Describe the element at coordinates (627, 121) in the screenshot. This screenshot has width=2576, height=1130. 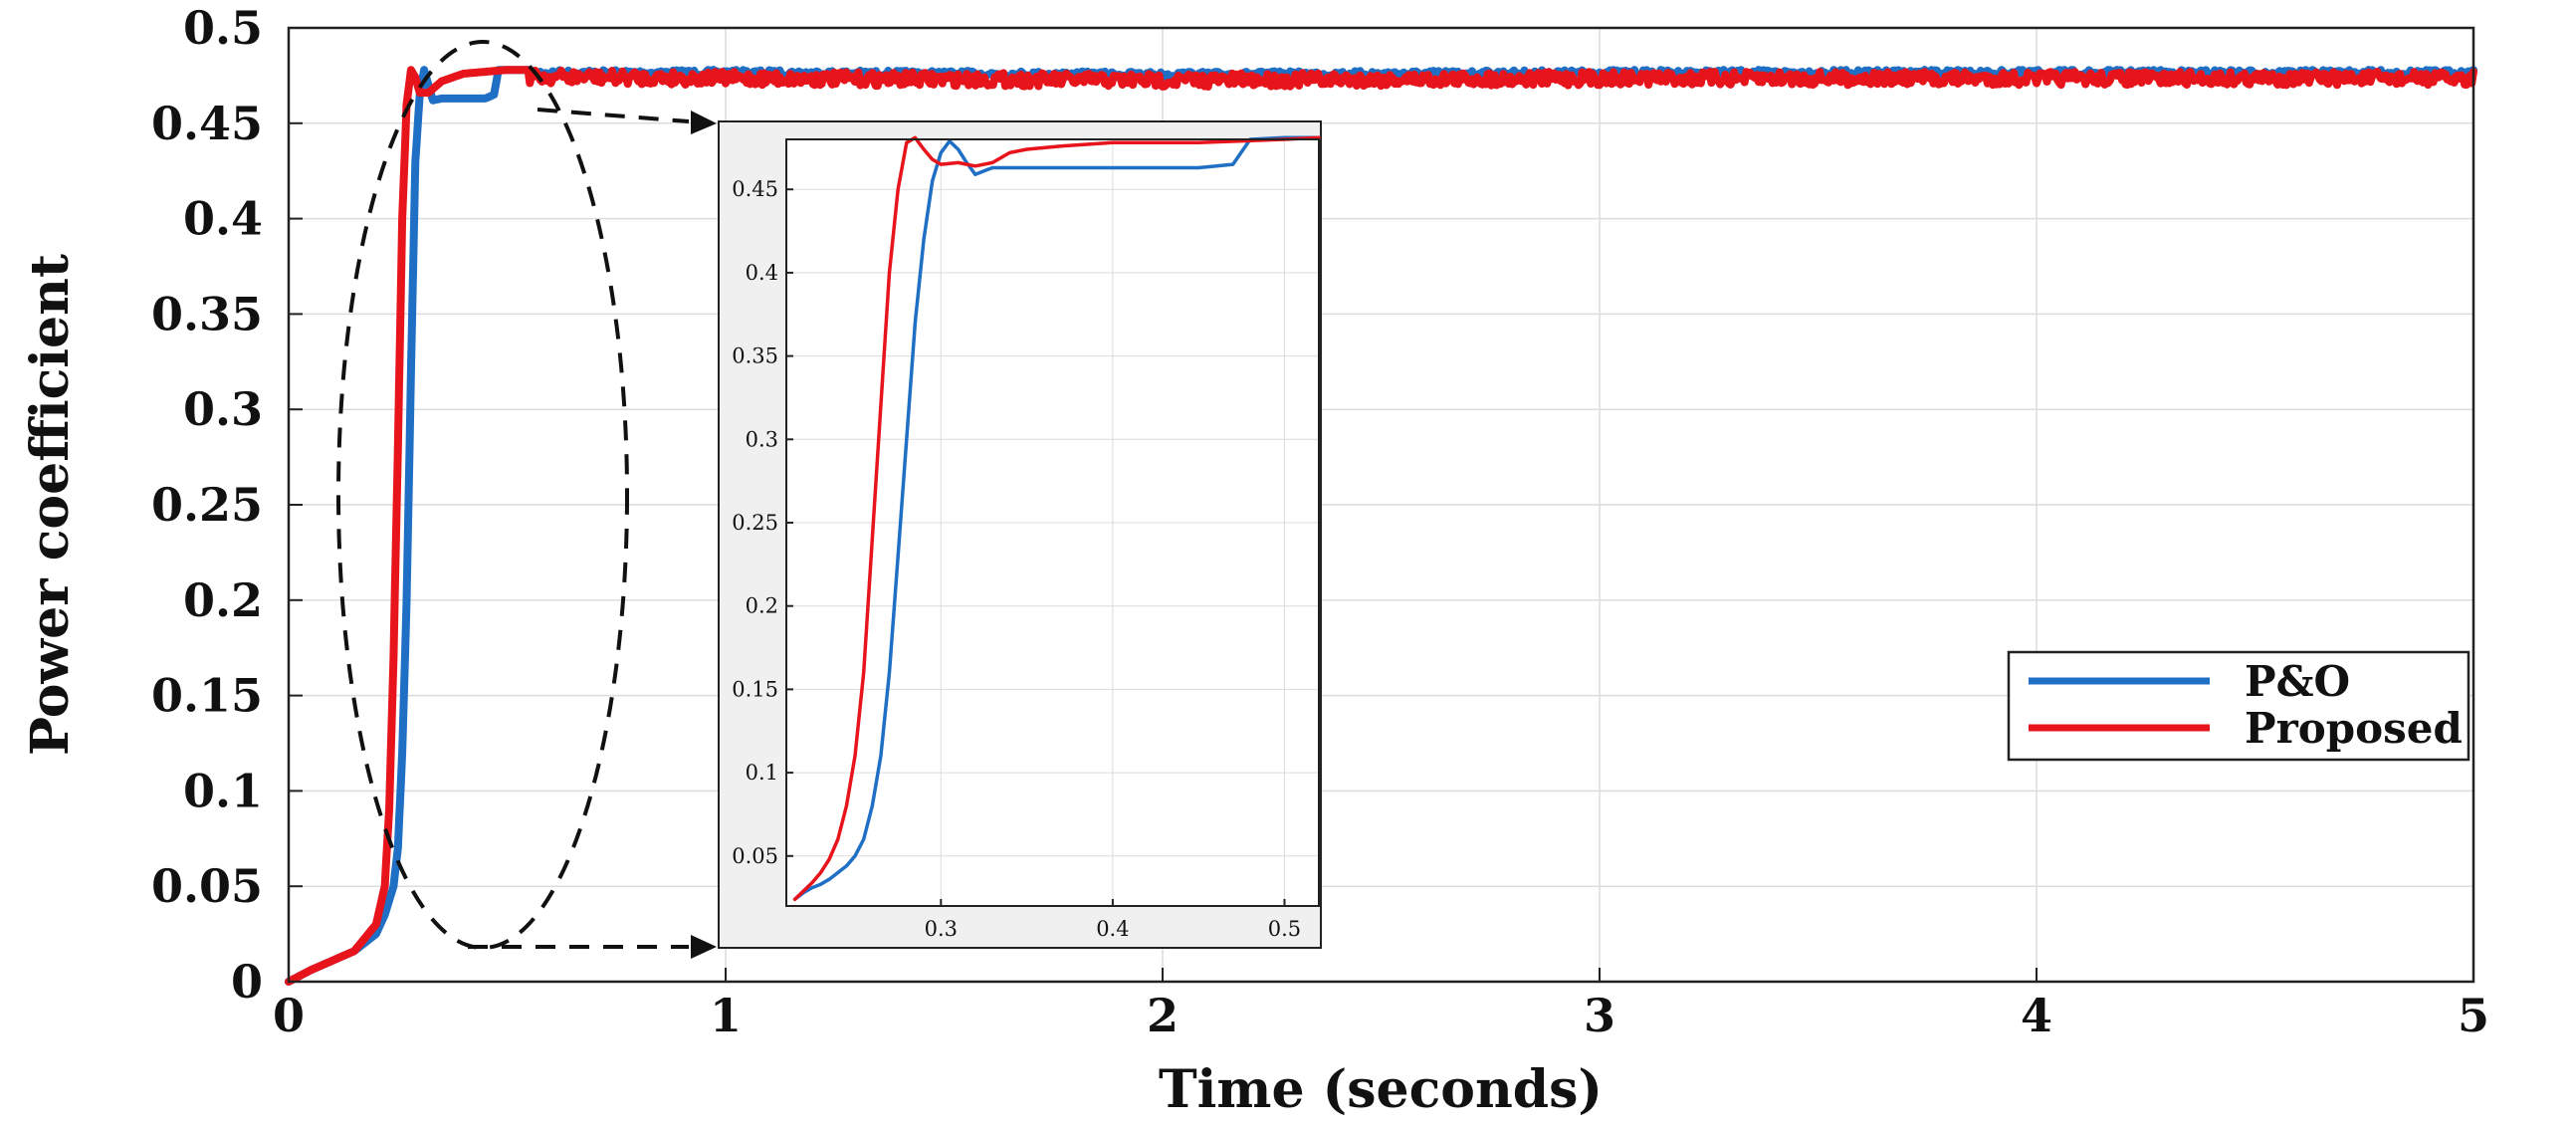
I see `zoom-connector-top` at that location.